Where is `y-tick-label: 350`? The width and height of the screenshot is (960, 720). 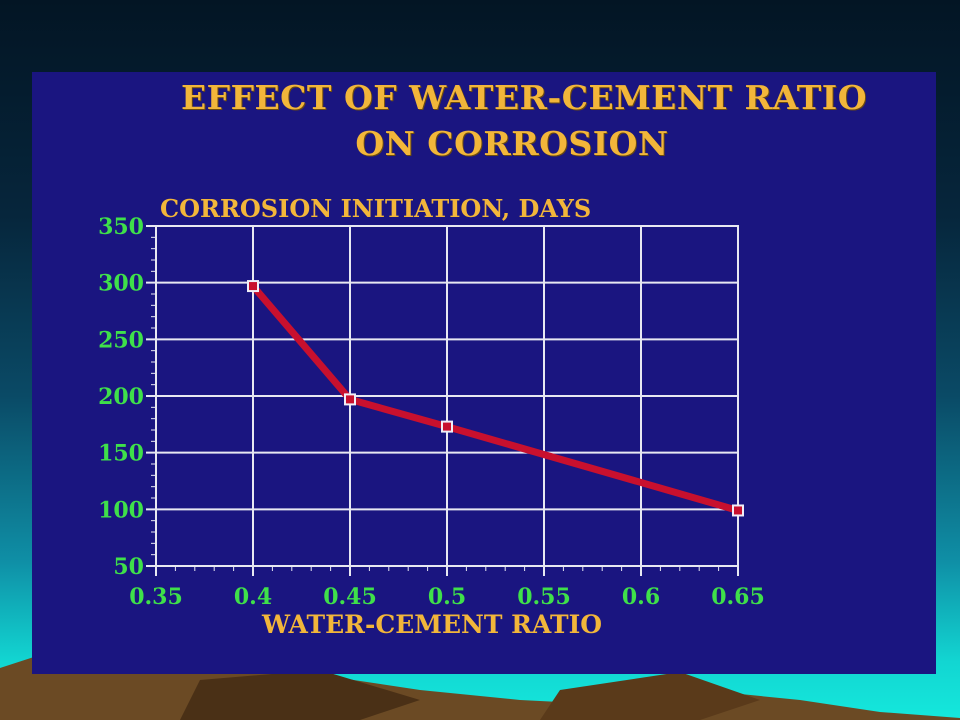
y-tick-label: 350 is located at coordinates (121, 227).